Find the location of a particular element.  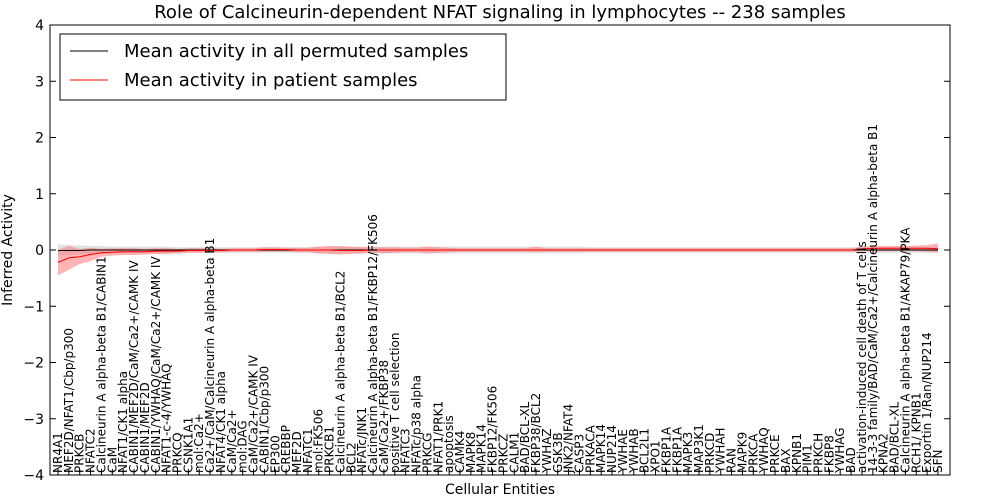

category-label: NFATC1 is located at coordinates (308, 450).